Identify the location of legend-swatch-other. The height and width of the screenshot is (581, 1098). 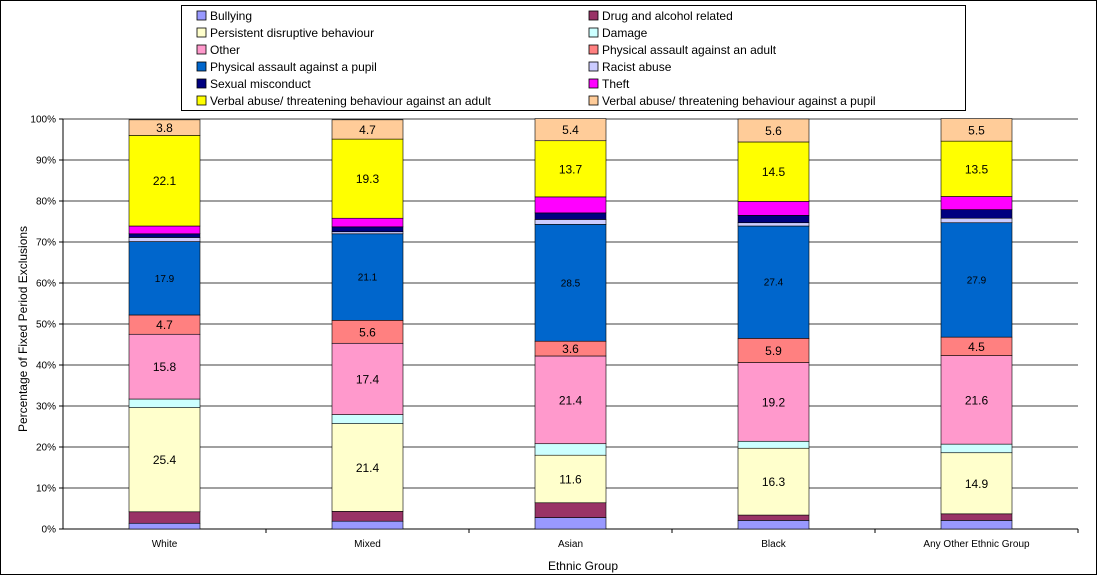
(201, 49).